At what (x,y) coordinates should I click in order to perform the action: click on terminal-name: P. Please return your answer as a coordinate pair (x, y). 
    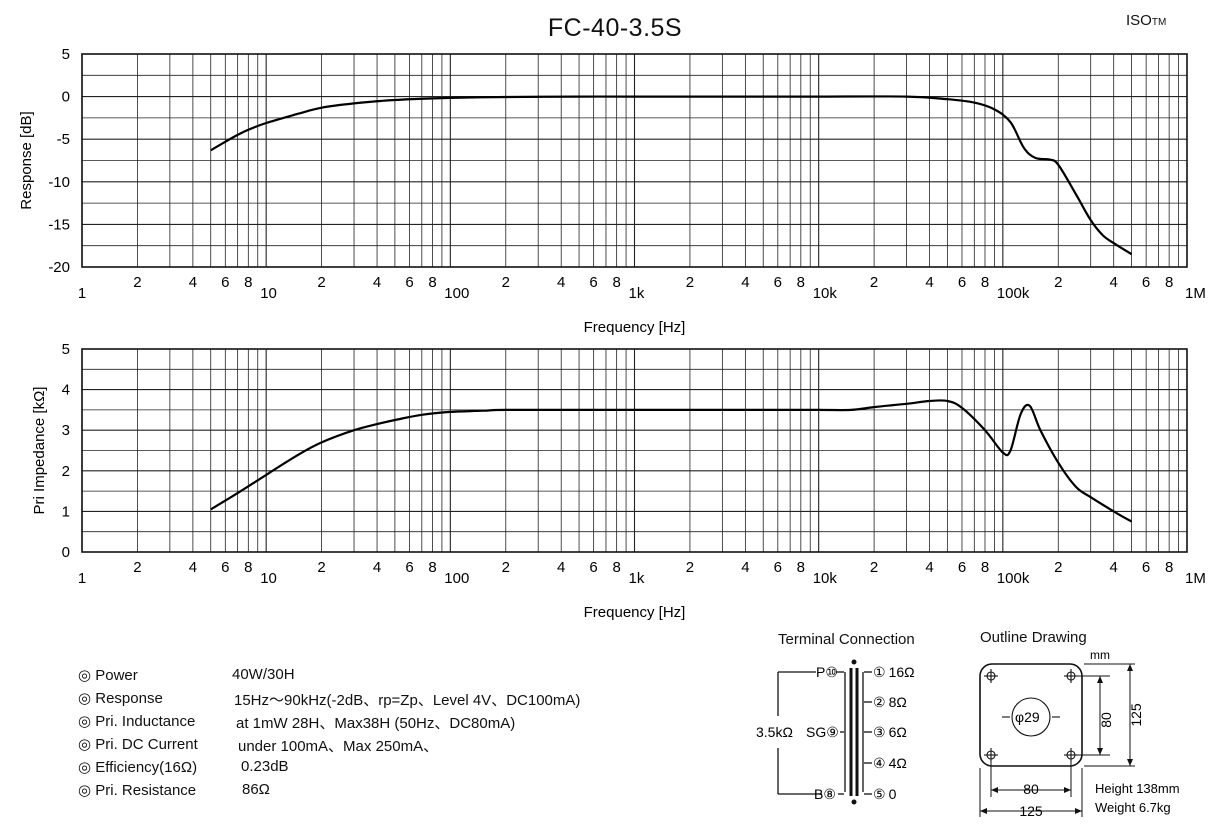
    Looking at the image, I should click on (820, 672).